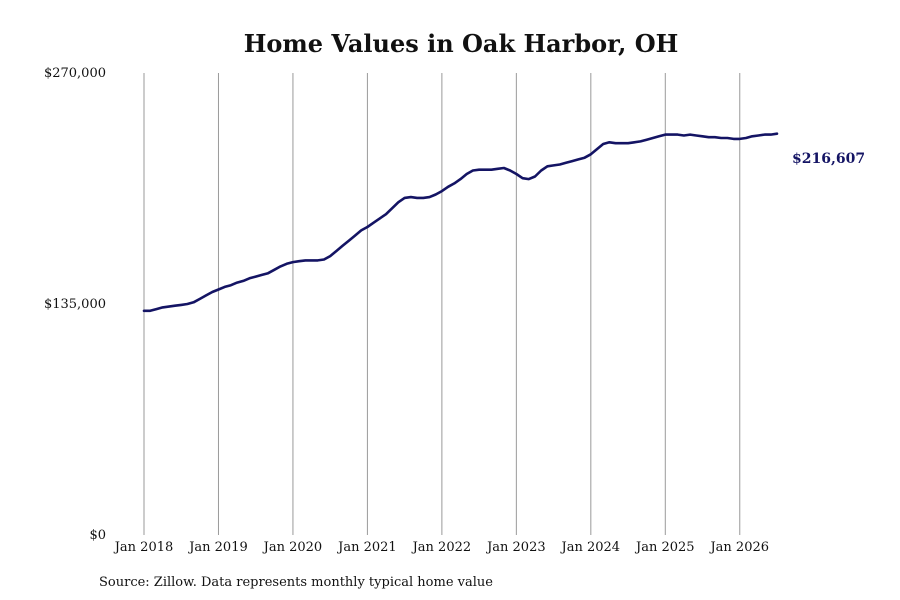 This screenshot has height=600, width=900. I want to click on x-tick-label: Jan 2022, so click(441, 547).